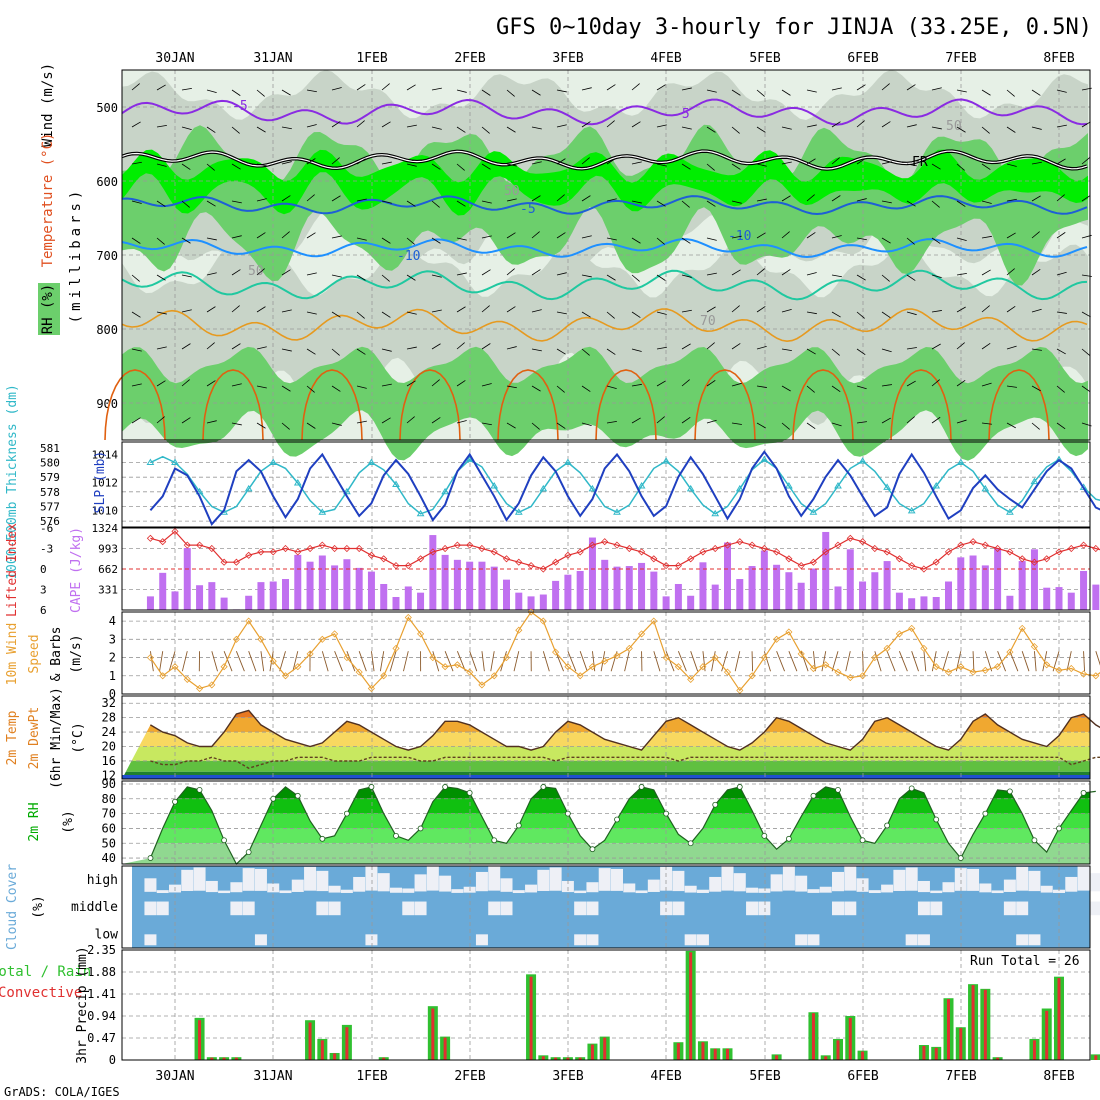 Image resolution: width=1100 pixels, height=1100 pixels. I want to click on temp-band, so click(606, 766).